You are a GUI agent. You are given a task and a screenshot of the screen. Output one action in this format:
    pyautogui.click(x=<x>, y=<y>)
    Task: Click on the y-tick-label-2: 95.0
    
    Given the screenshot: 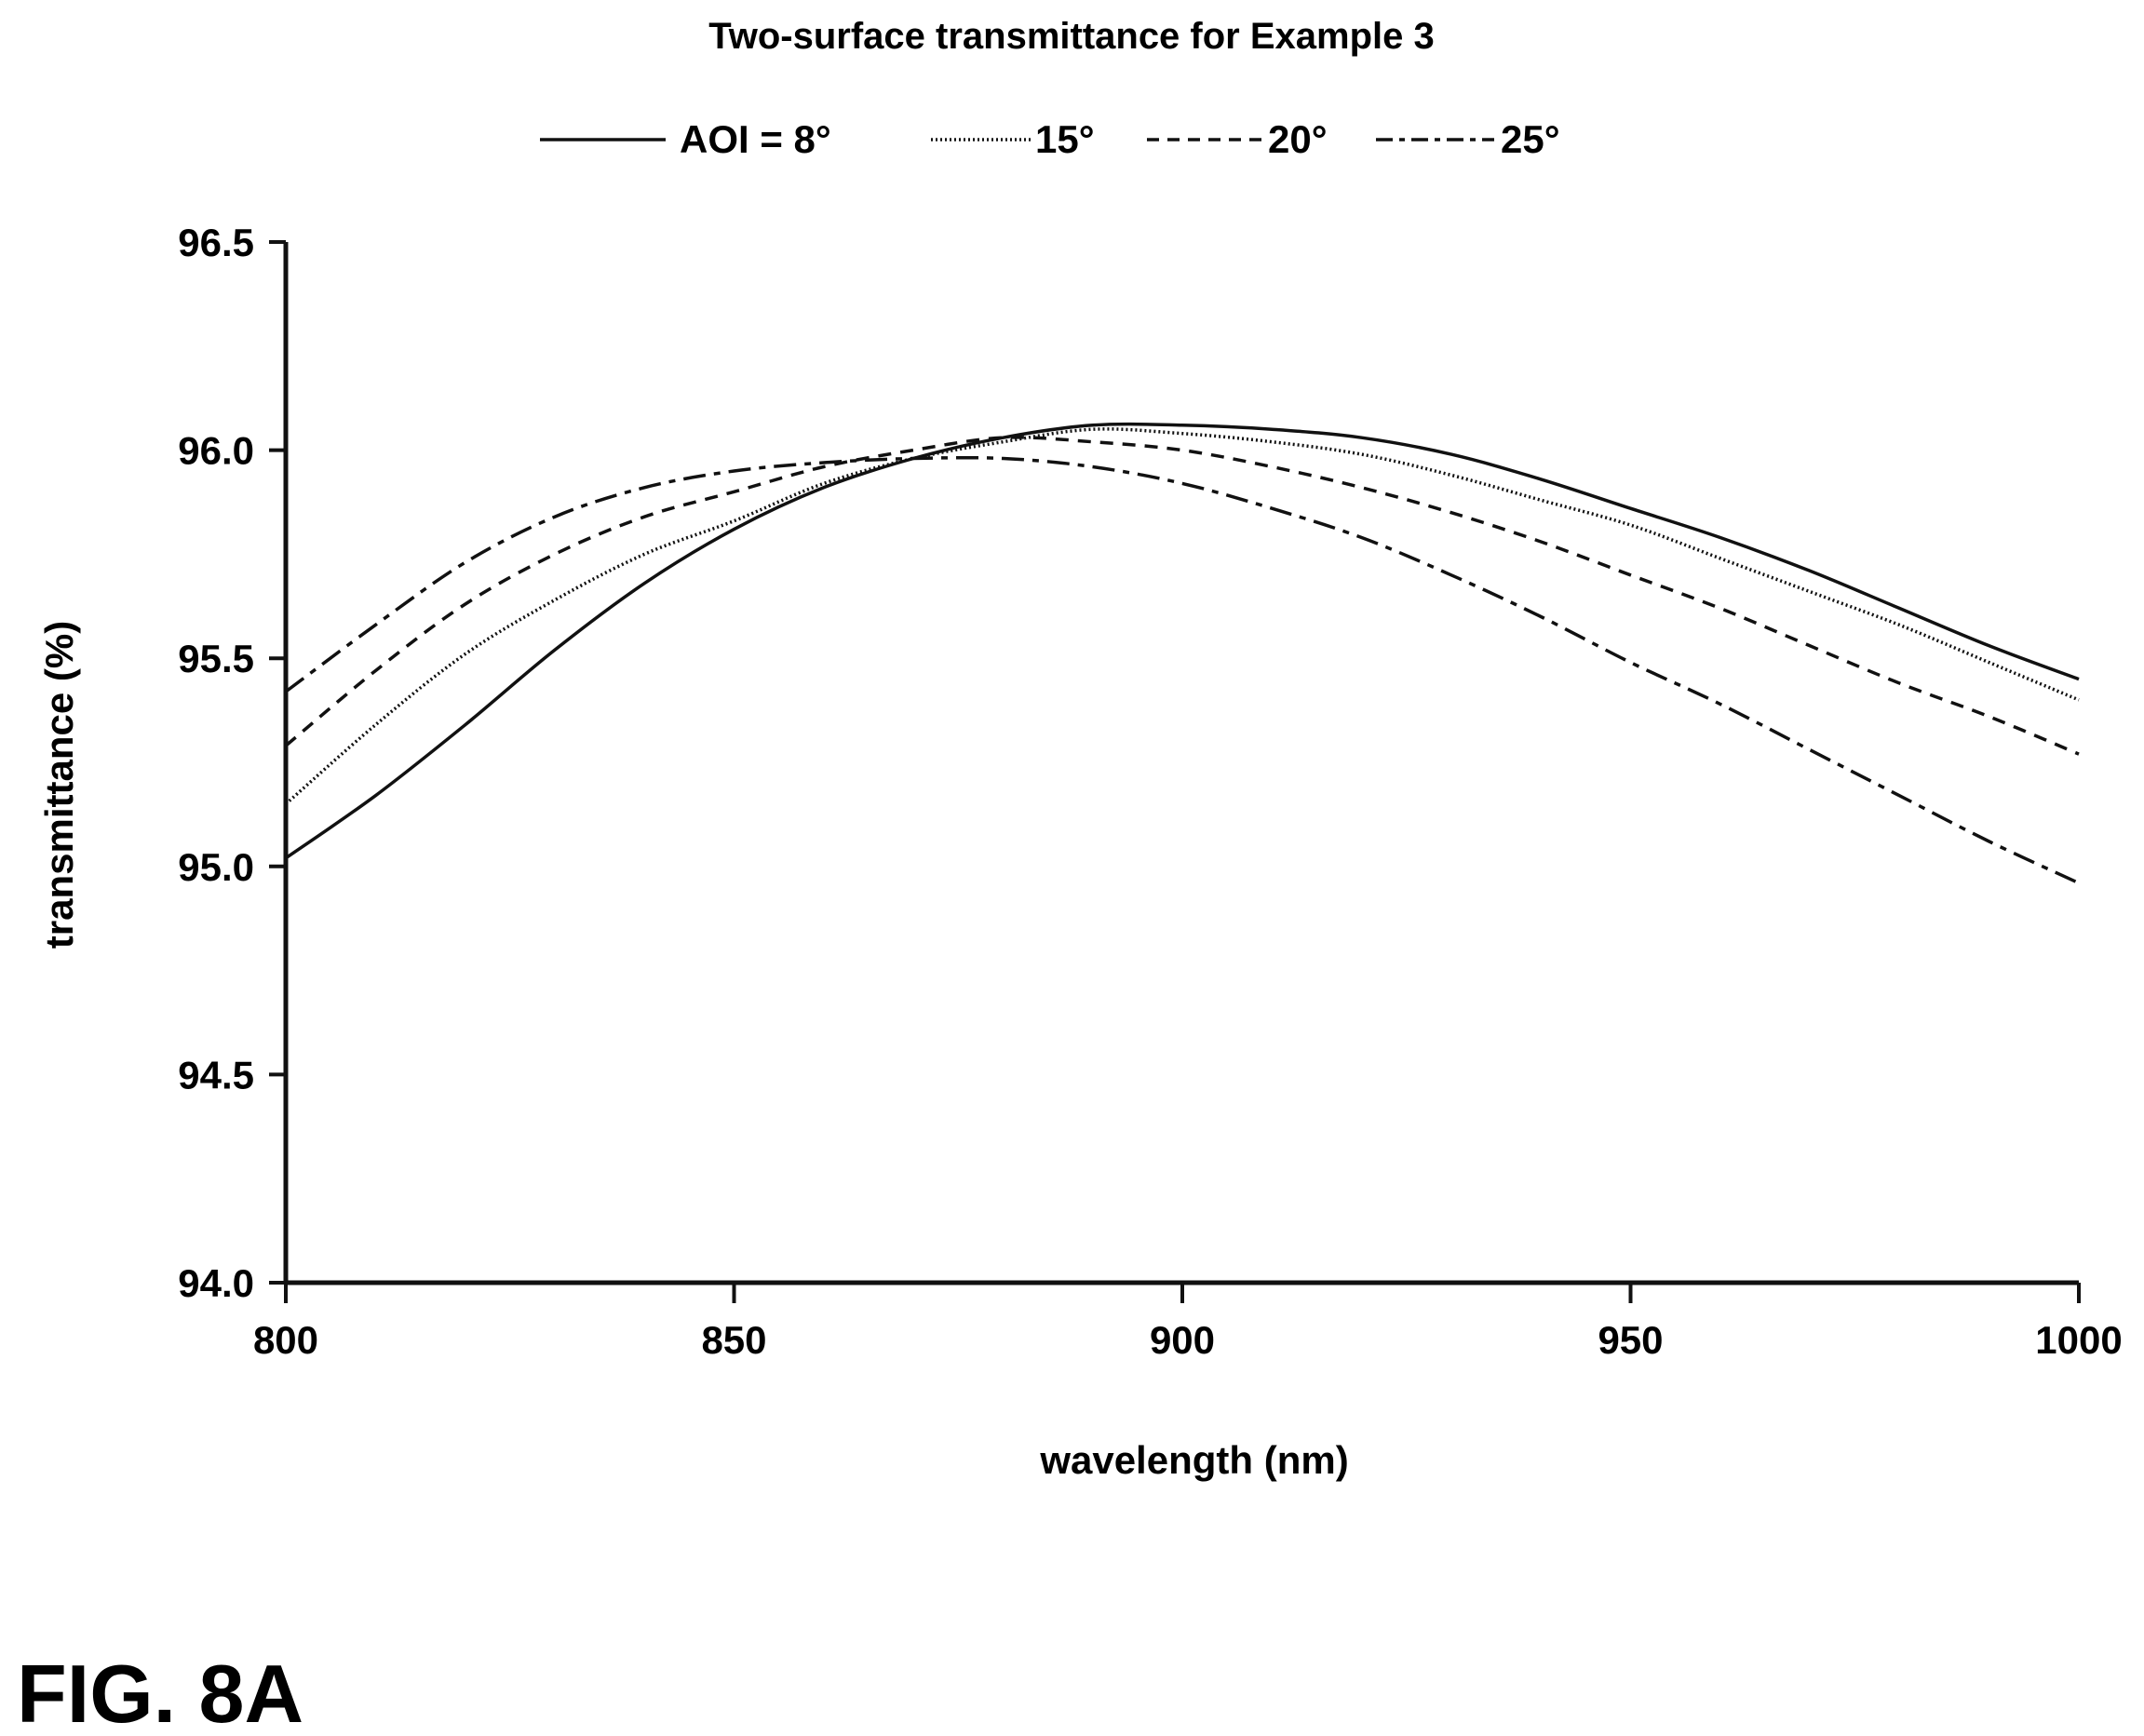 What is the action you would take?
    pyautogui.click(x=216, y=867)
    